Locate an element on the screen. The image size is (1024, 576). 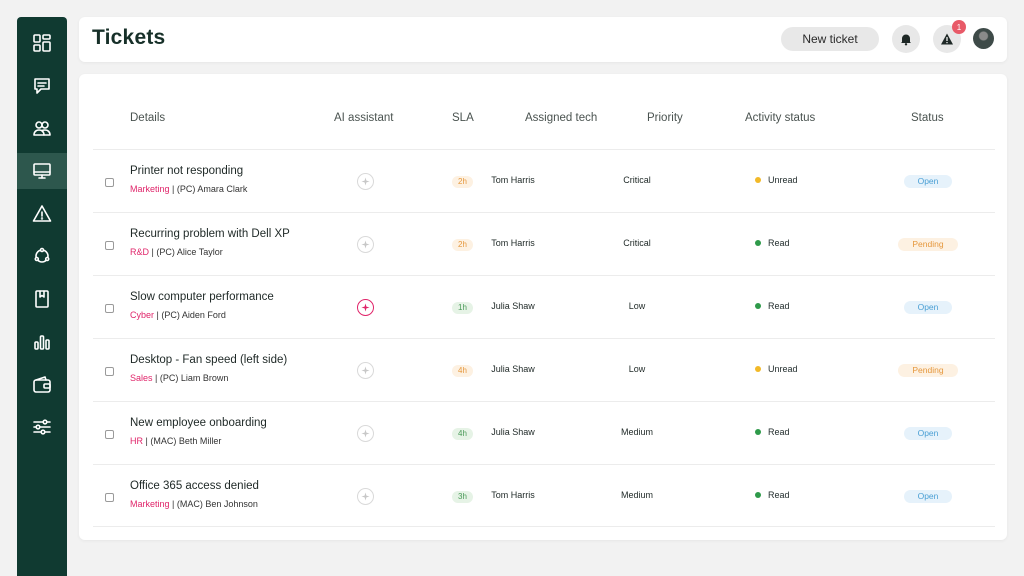
dashboard-icon is located at coordinates (42, 43).